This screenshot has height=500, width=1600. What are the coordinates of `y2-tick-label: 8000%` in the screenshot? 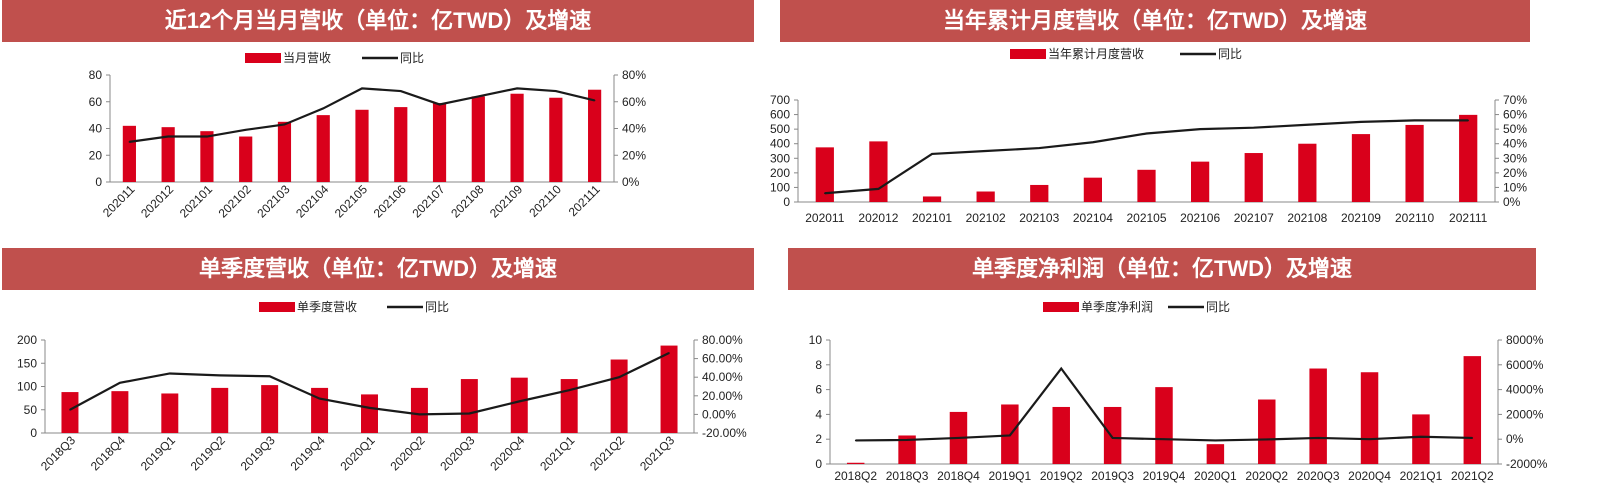 It's located at (1525, 340).